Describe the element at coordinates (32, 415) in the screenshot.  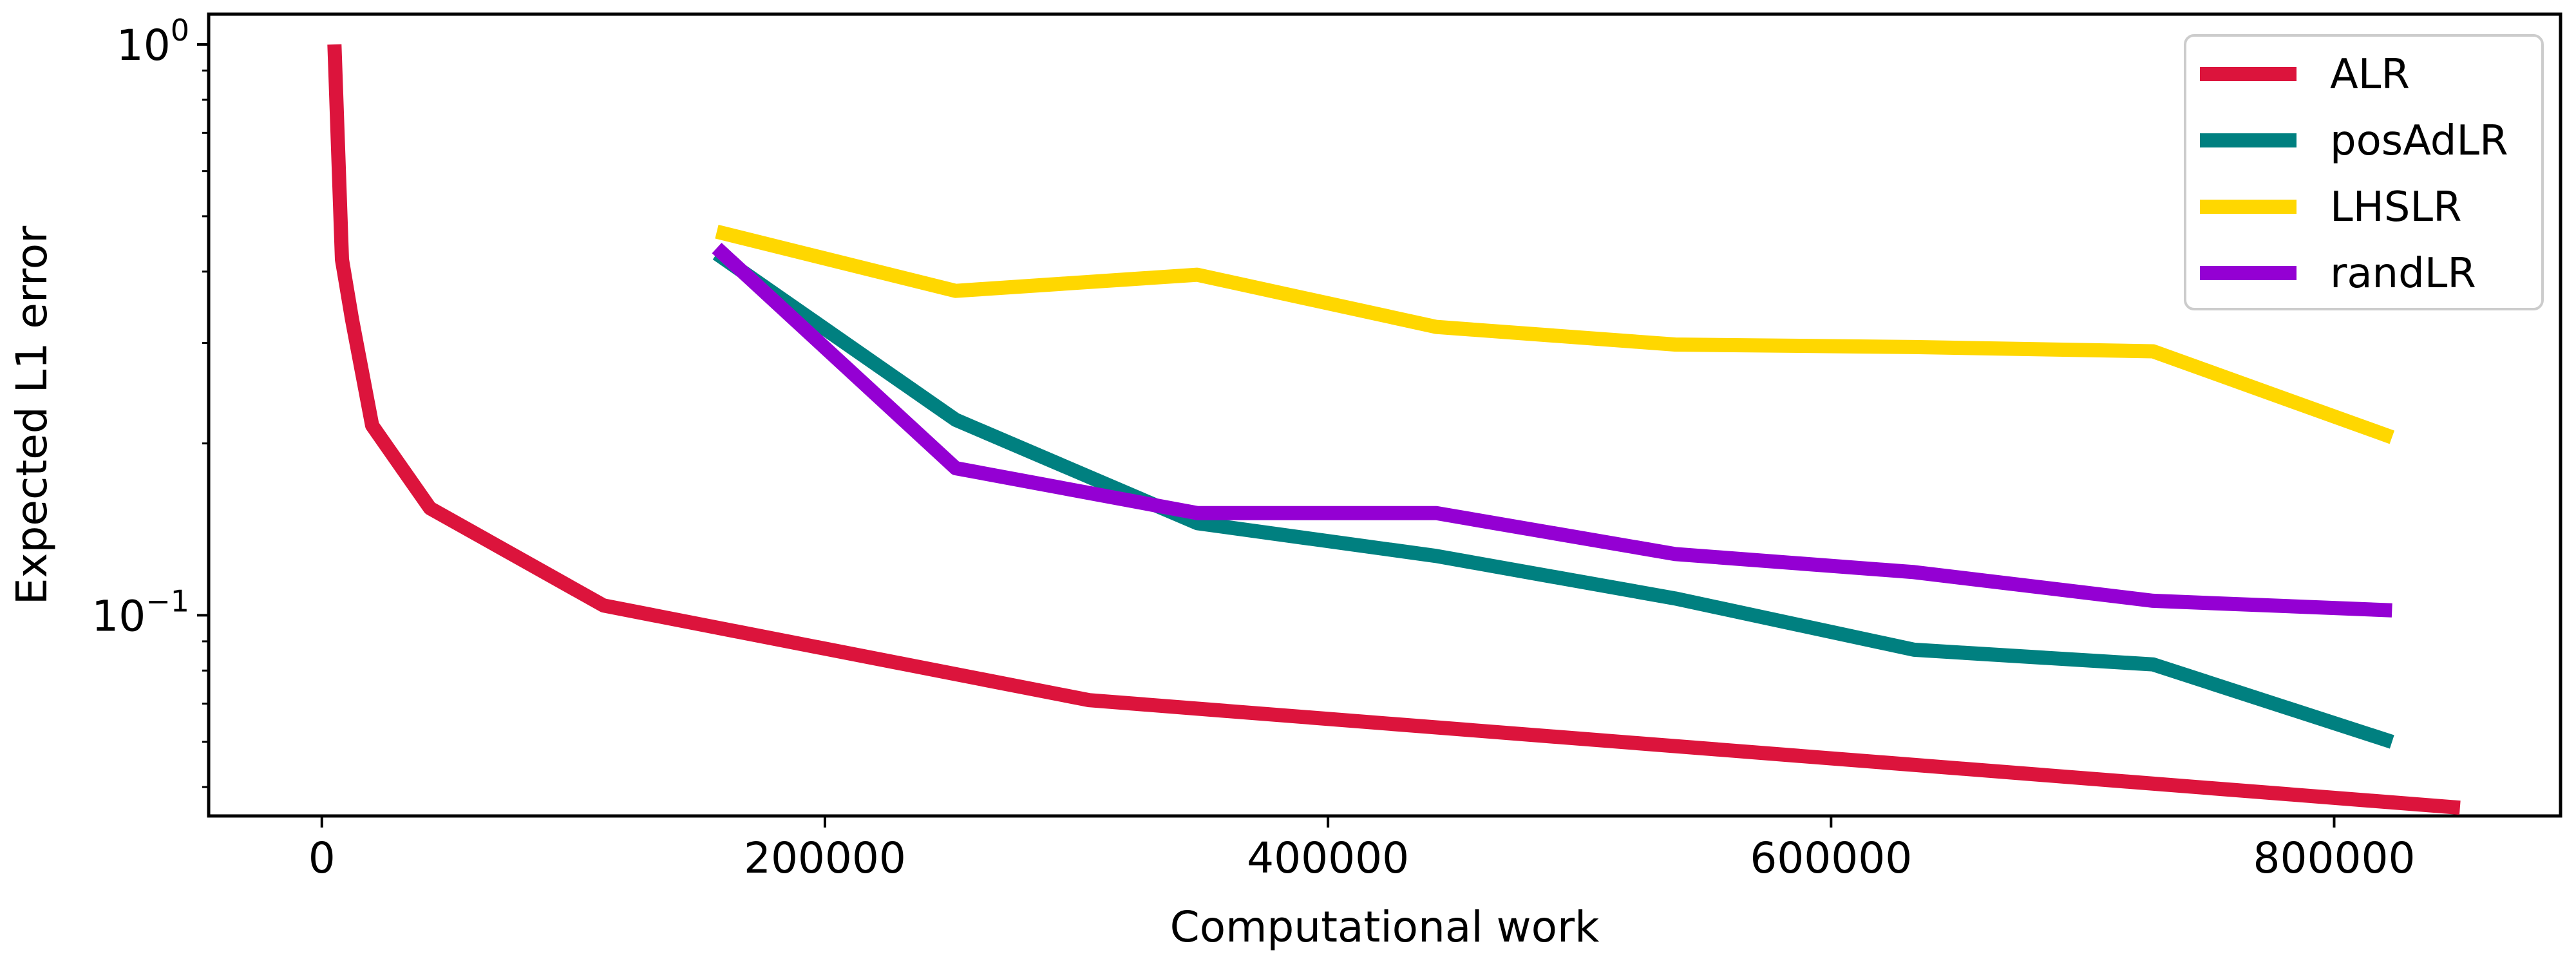
I see `y-axis-label: Expected L1 error` at that location.